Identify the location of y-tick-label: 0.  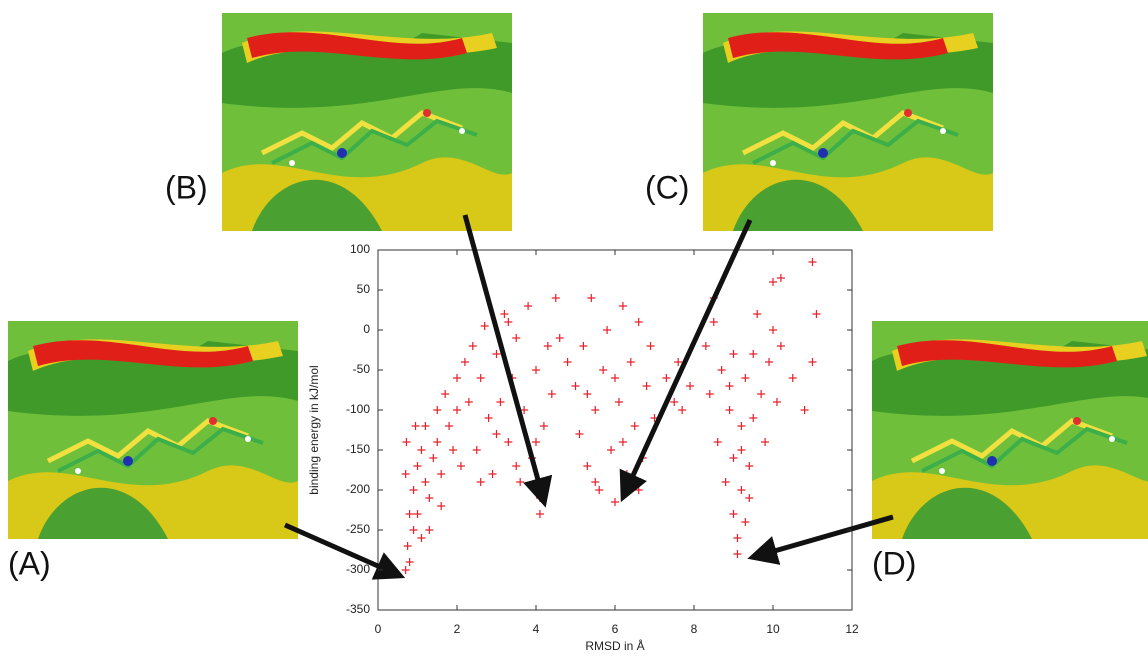
(366, 329).